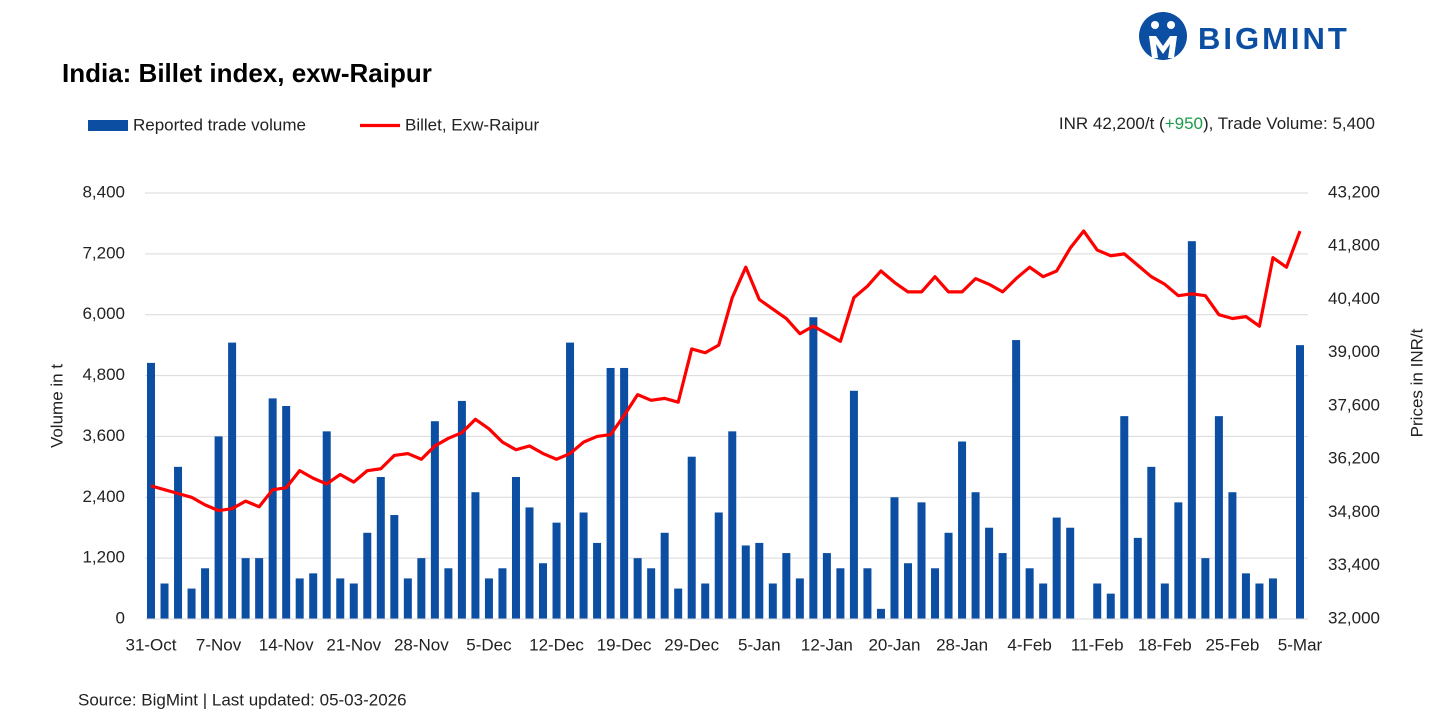 This screenshot has height=727, width=1445. What do you see at coordinates (1354, 511) in the screenshot?
I see `y2-tick-label: 34,800` at bounding box center [1354, 511].